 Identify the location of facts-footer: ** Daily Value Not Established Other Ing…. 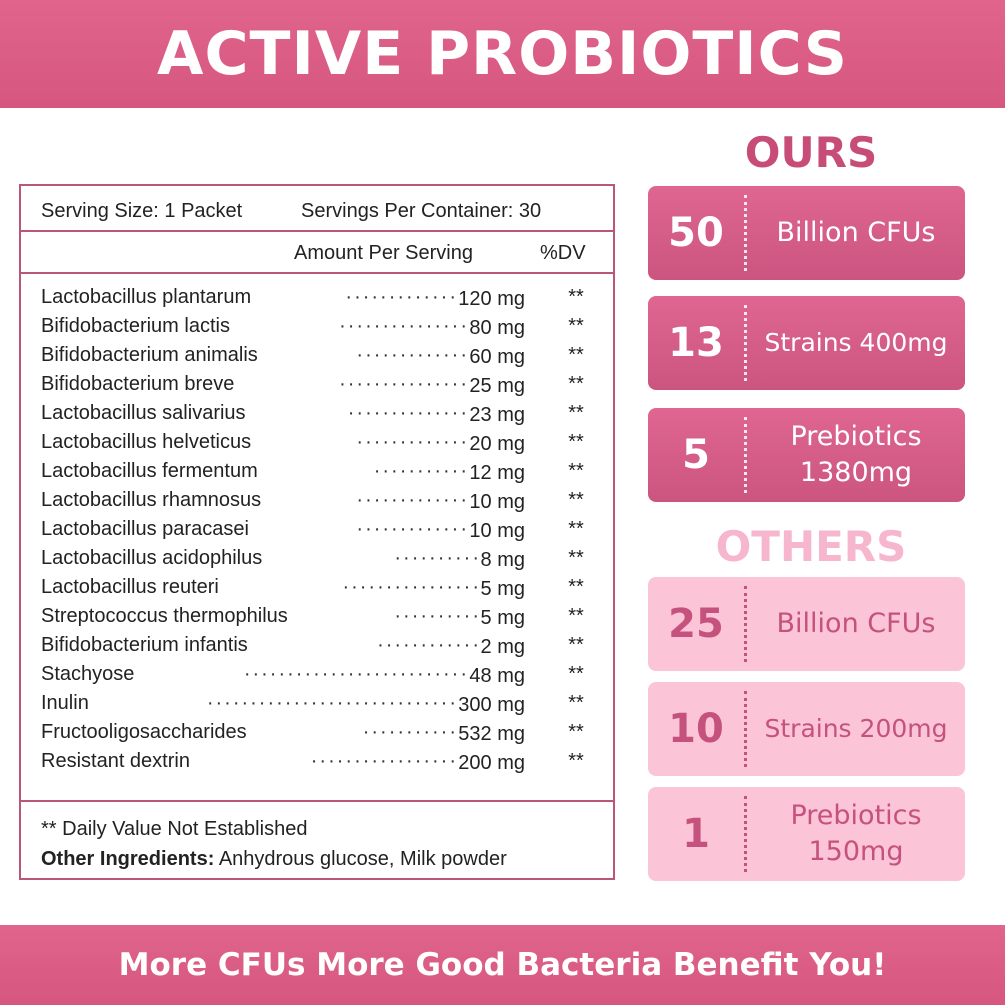
(317, 840).